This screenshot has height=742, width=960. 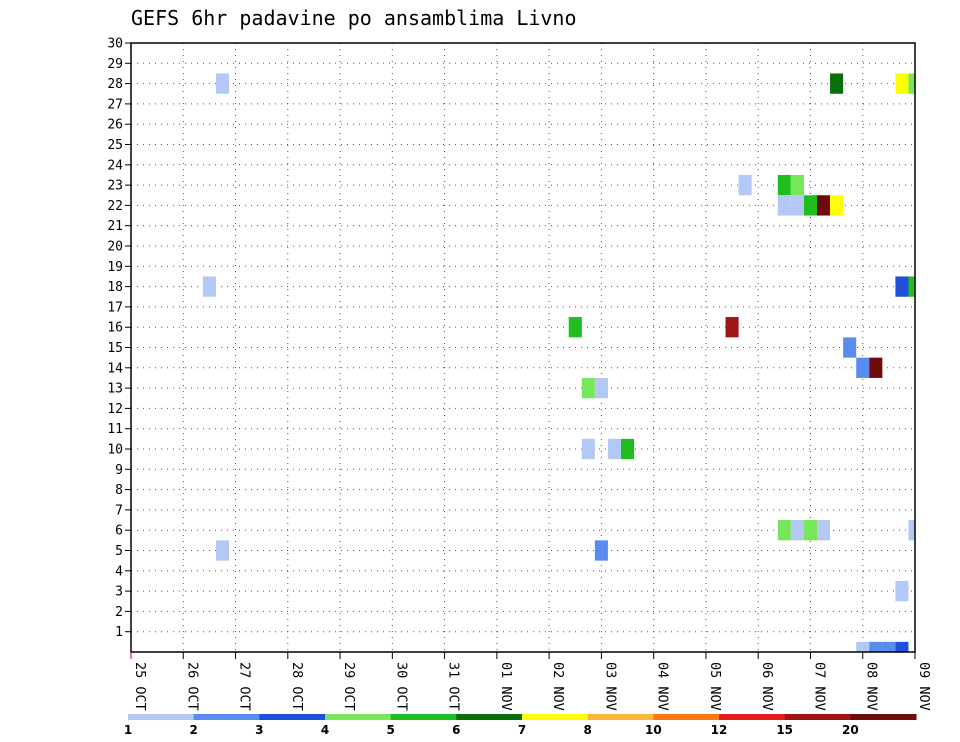 I want to click on y-tick-label: 12, so click(x=115, y=409).